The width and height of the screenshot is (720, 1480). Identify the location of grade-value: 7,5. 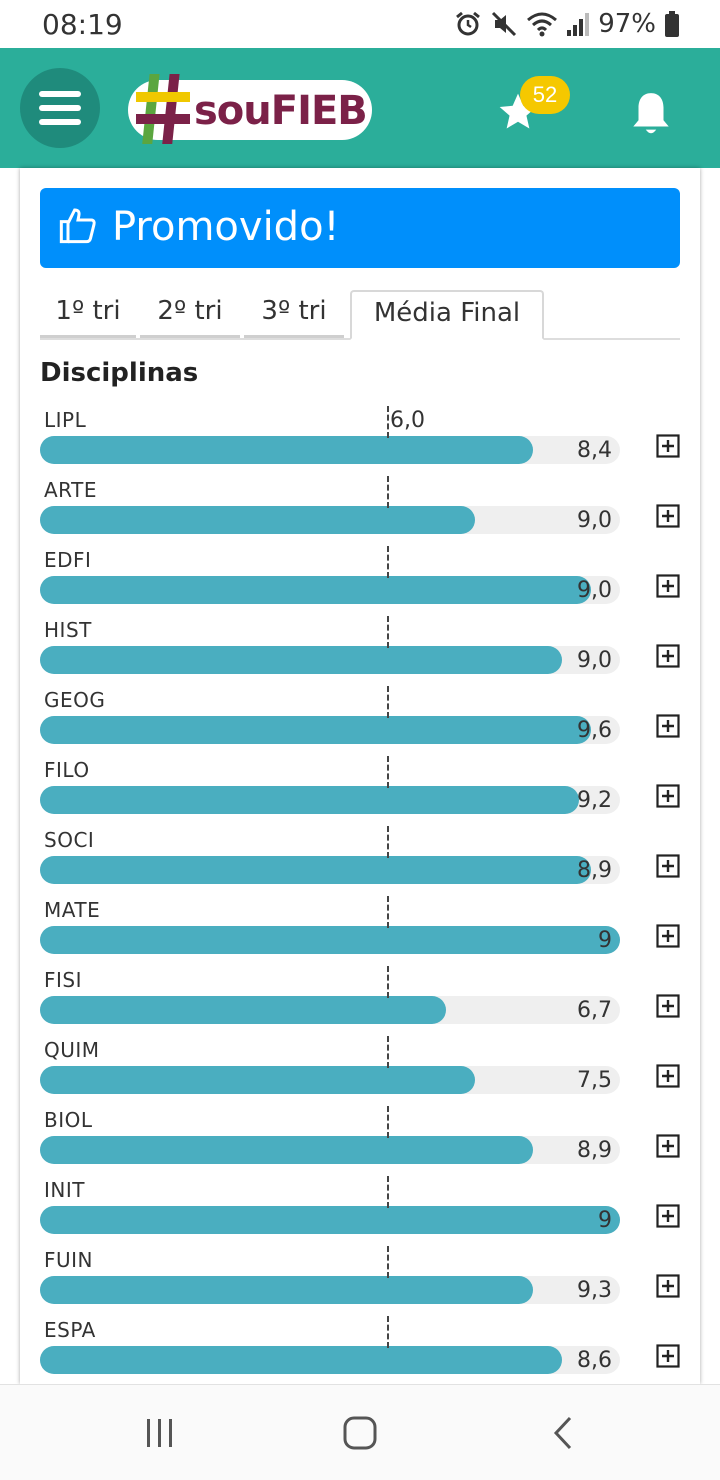
(594, 1080).